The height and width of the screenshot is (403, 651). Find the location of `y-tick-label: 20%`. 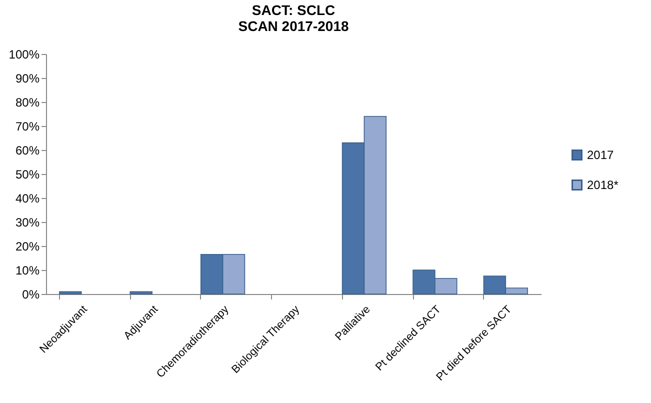

y-tick-label: 20% is located at coordinates (27, 247).